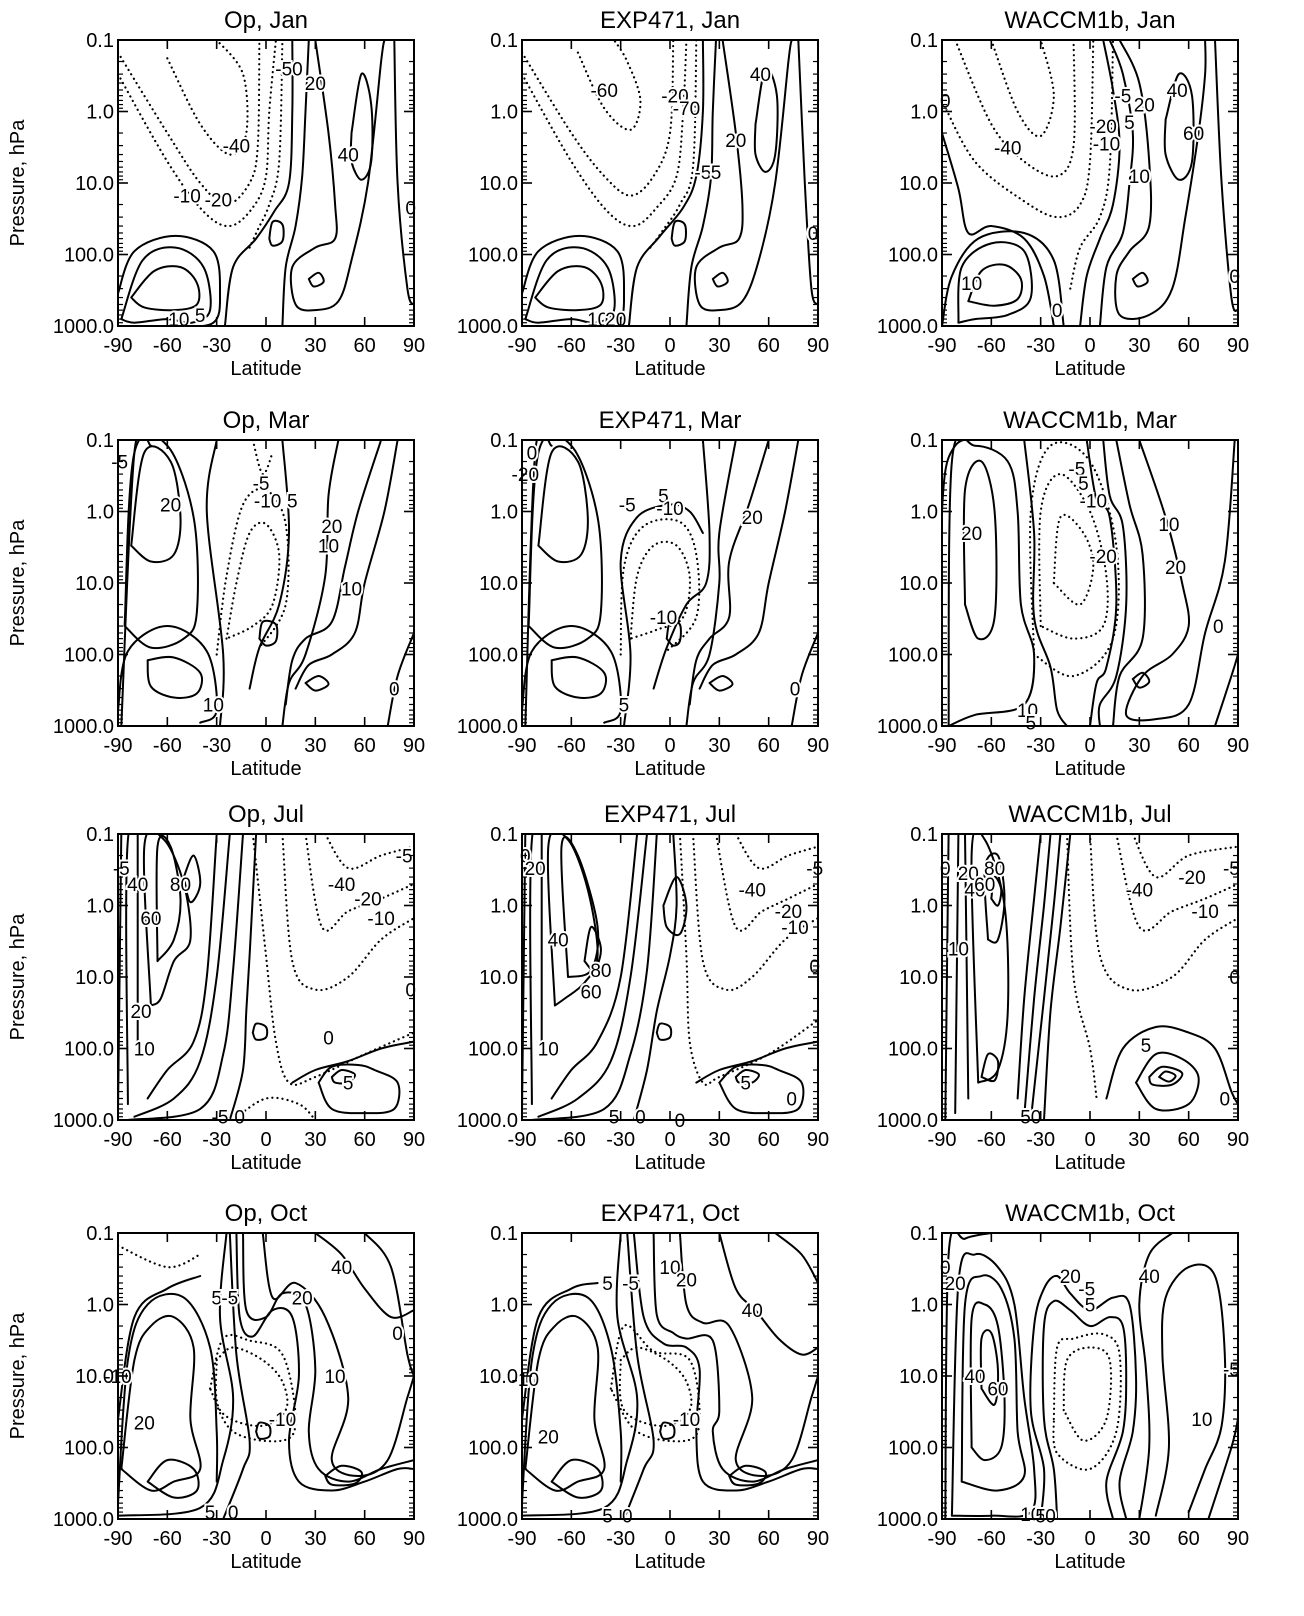 The height and width of the screenshot is (1616, 1304). Describe the element at coordinates (1193, 134) in the screenshot. I see `contour-label: 60` at that location.